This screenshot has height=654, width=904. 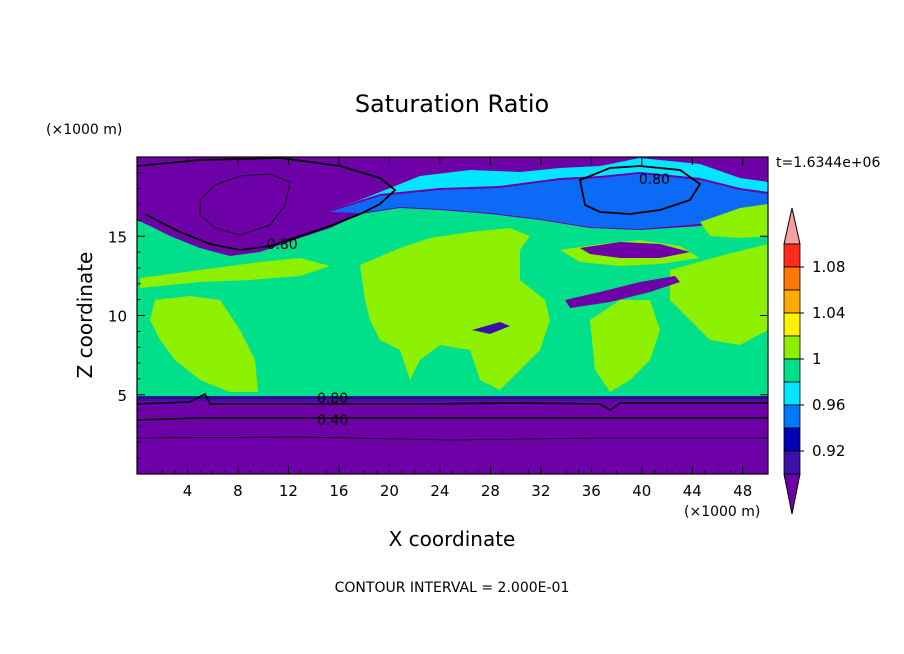 I want to click on dry-streak-upper-right, so click(x=635, y=250).